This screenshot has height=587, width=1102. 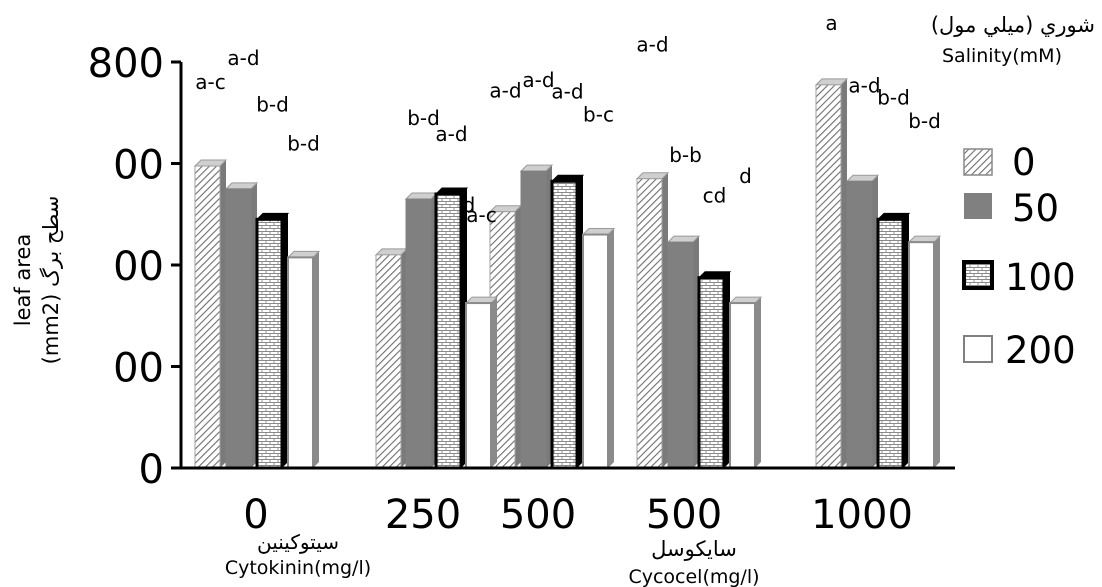 I want to click on significance-letter: b-b, so click(x=685, y=155).